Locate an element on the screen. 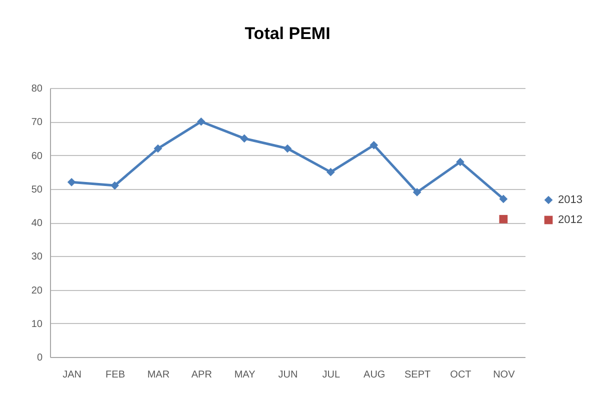 The image size is (611, 400). y-tick-label: 30 is located at coordinates (37, 257).